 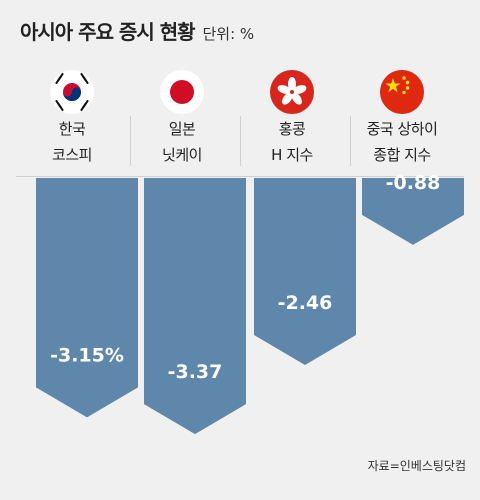 What do you see at coordinates (72, 92) in the screenshot?
I see `south-korea-flag-icon` at bounding box center [72, 92].